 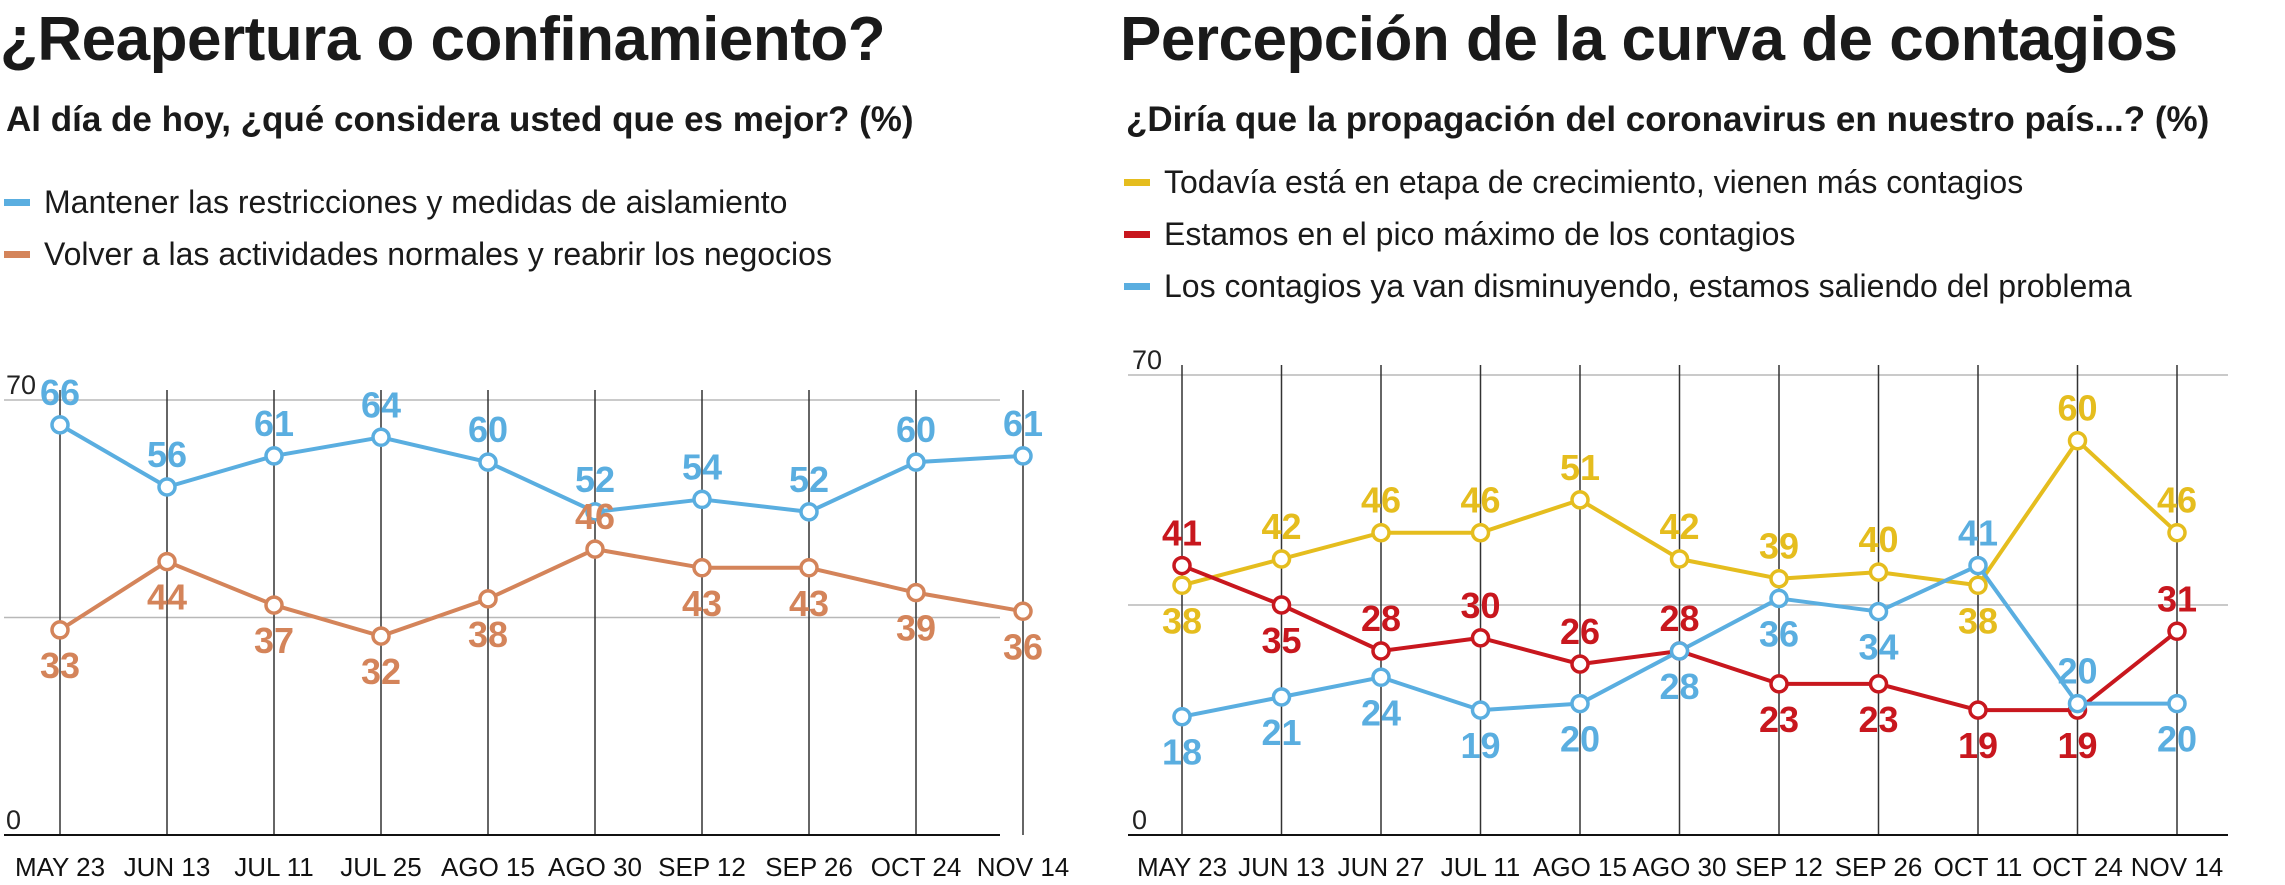 I want to click on data-label: 31, so click(x=2177, y=598).